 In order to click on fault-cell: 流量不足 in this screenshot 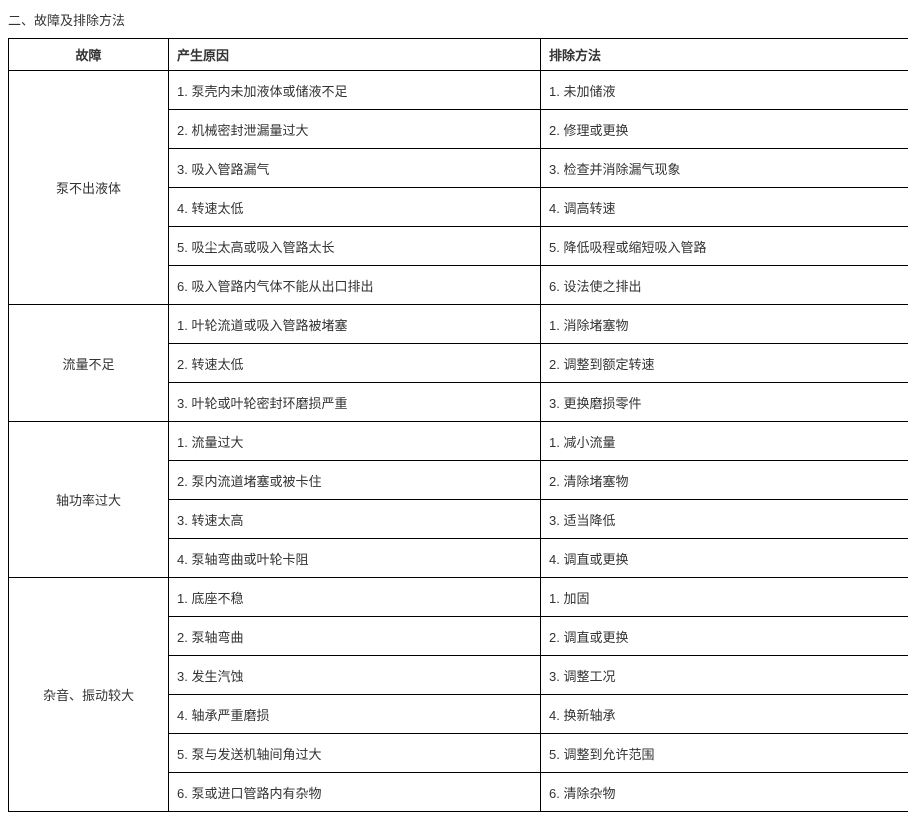, I will do `click(88, 363)`.